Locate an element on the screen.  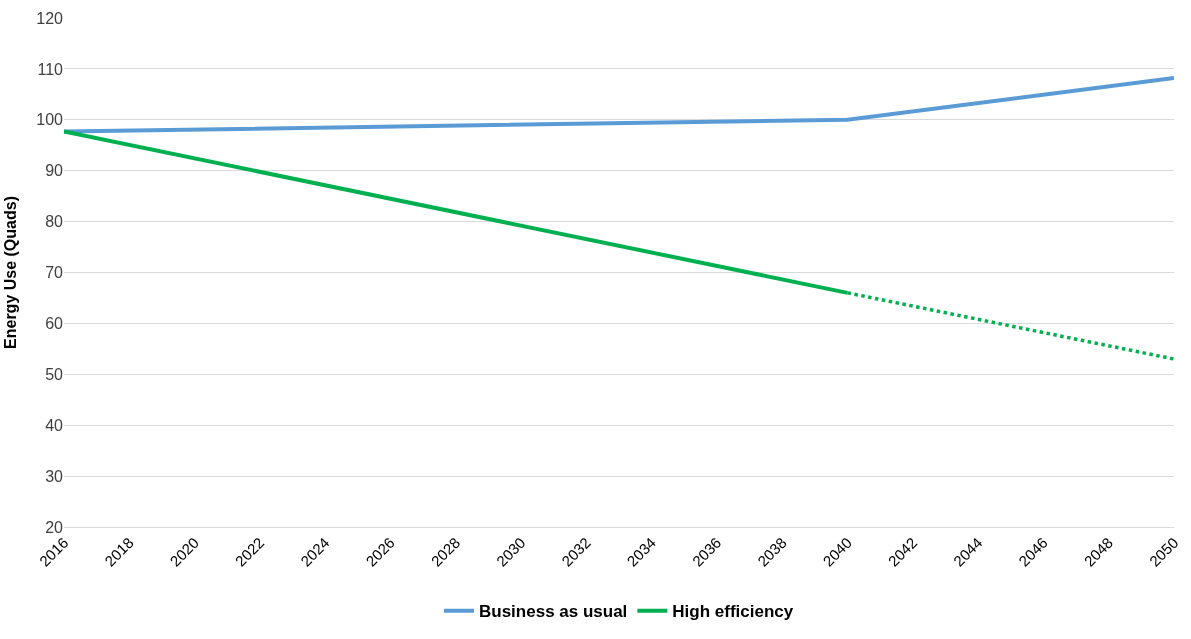
y-tick-label: 90 is located at coordinates (54, 171).